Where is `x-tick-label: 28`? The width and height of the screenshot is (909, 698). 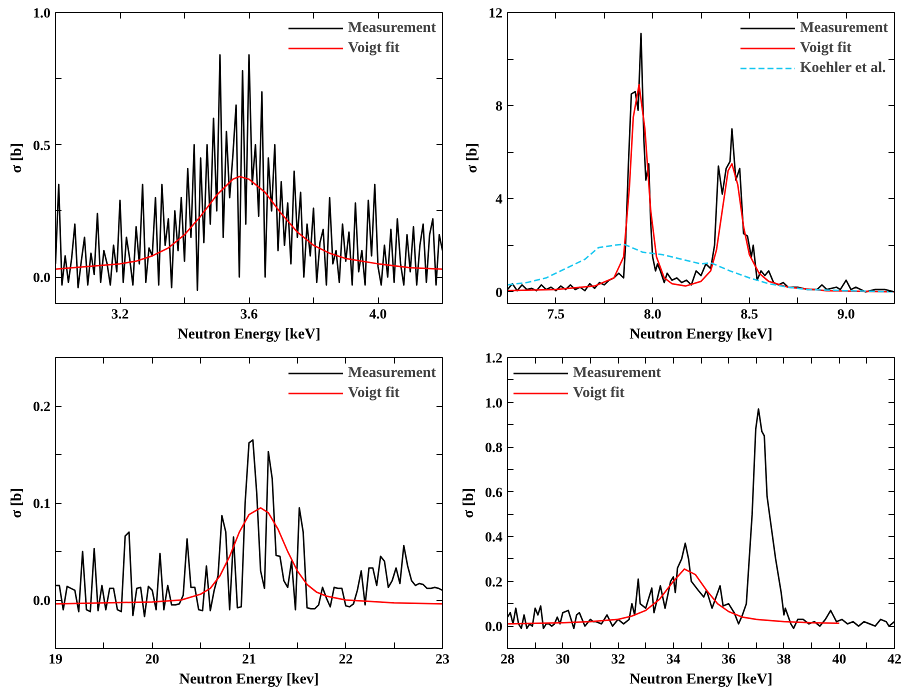 x-tick-label: 28 is located at coordinates (507, 660).